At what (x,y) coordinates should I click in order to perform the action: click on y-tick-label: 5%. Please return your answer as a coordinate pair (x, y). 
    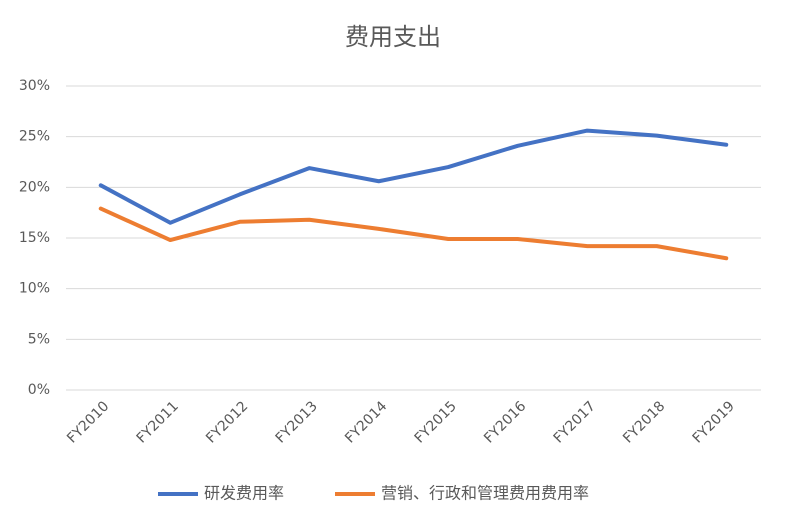
    Looking at the image, I should click on (39, 339).